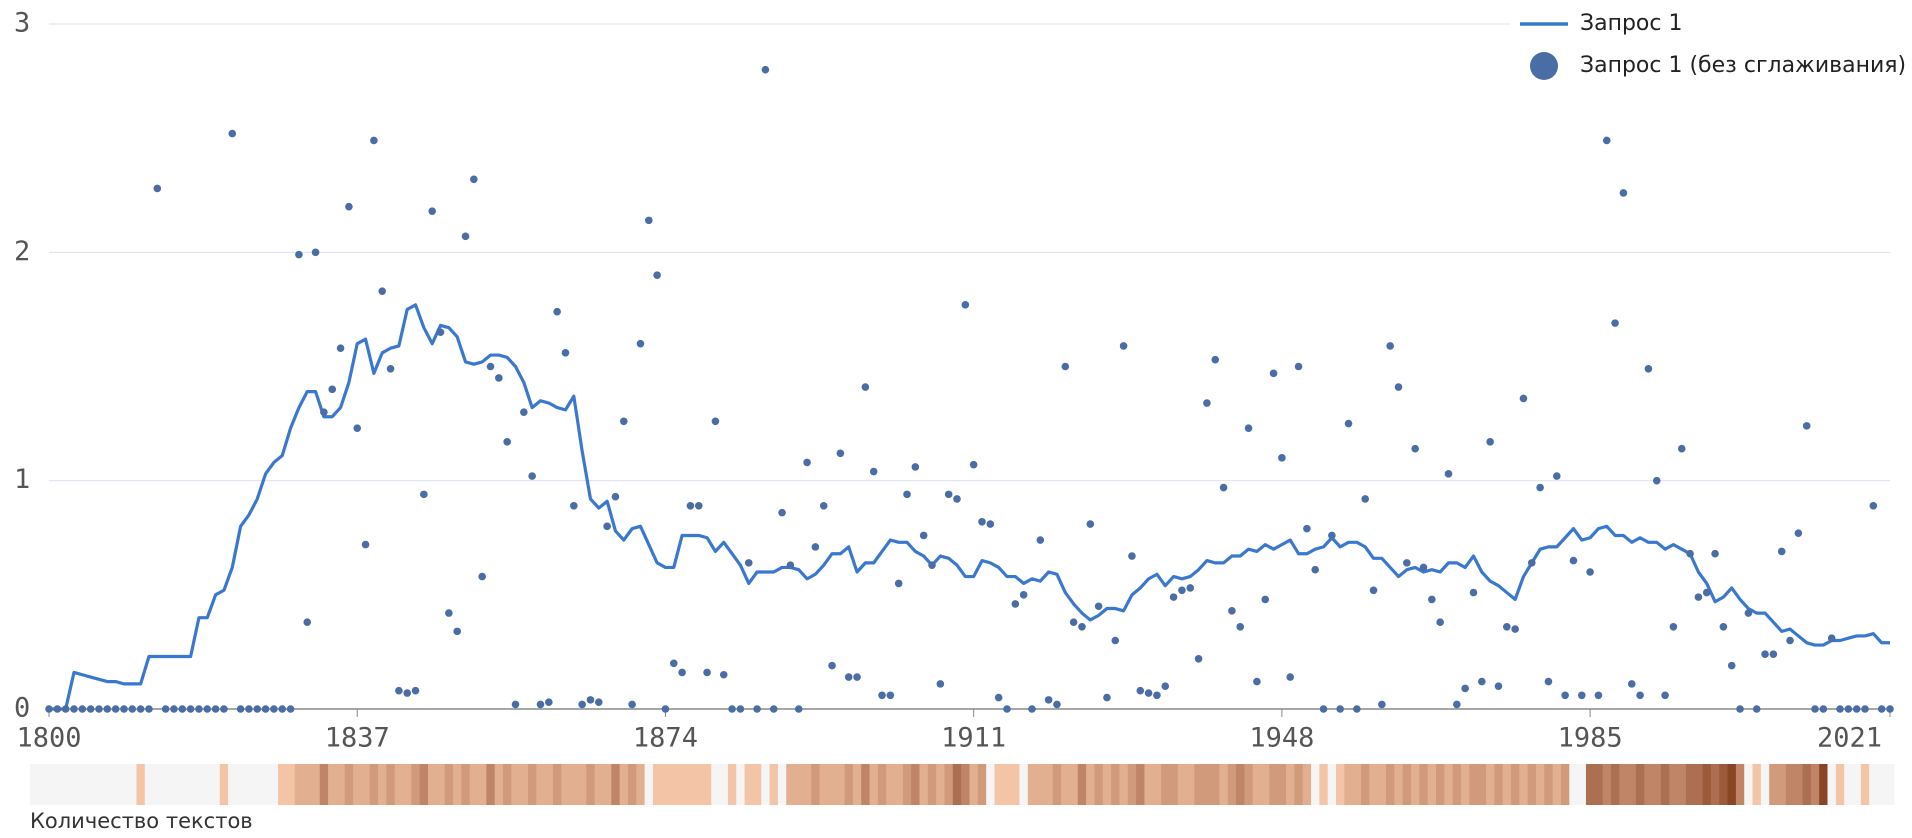 This screenshot has height=838, width=1912. What do you see at coordinates (1281, 738) in the screenshot?
I see `x-tick-label: 1948` at bounding box center [1281, 738].